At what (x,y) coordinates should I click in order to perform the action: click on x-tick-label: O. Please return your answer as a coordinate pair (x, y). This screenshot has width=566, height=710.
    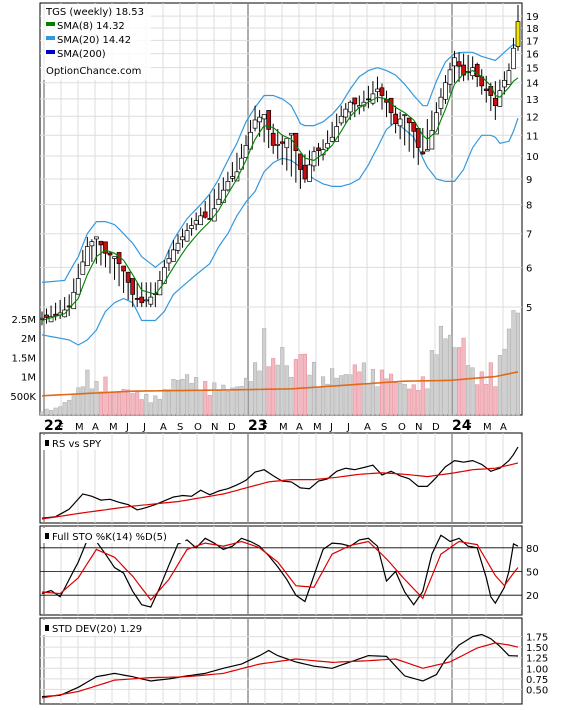
    Looking at the image, I should click on (198, 427).